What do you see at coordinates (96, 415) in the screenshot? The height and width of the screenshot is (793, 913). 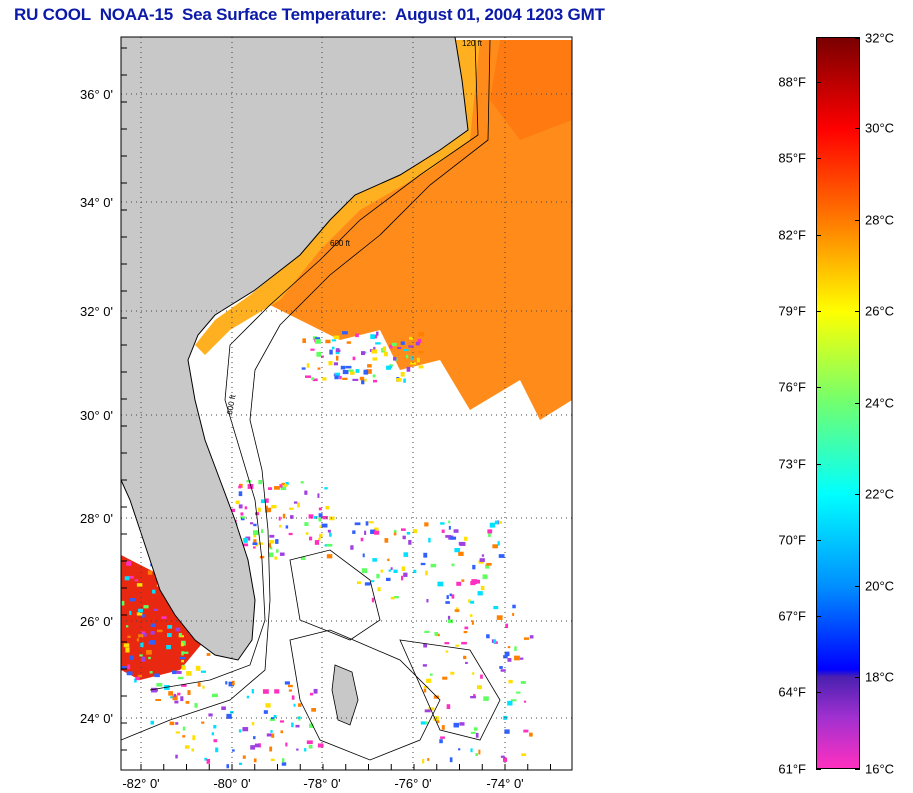 I see `lat-label: 30° 0'` at bounding box center [96, 415].